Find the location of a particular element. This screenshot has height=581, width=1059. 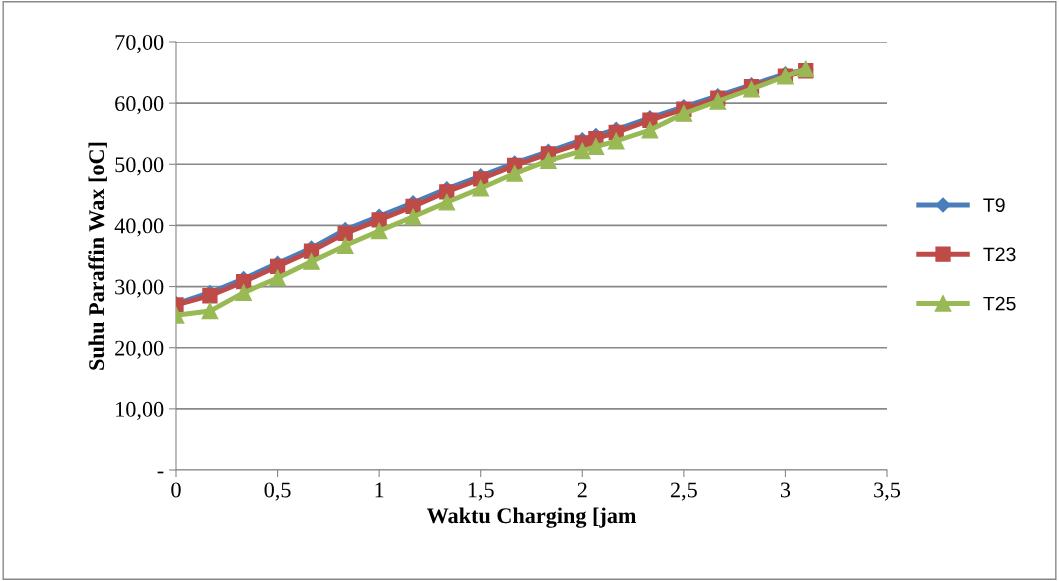

x-tick-label: 3,5 is located at coordinates (887, 491).